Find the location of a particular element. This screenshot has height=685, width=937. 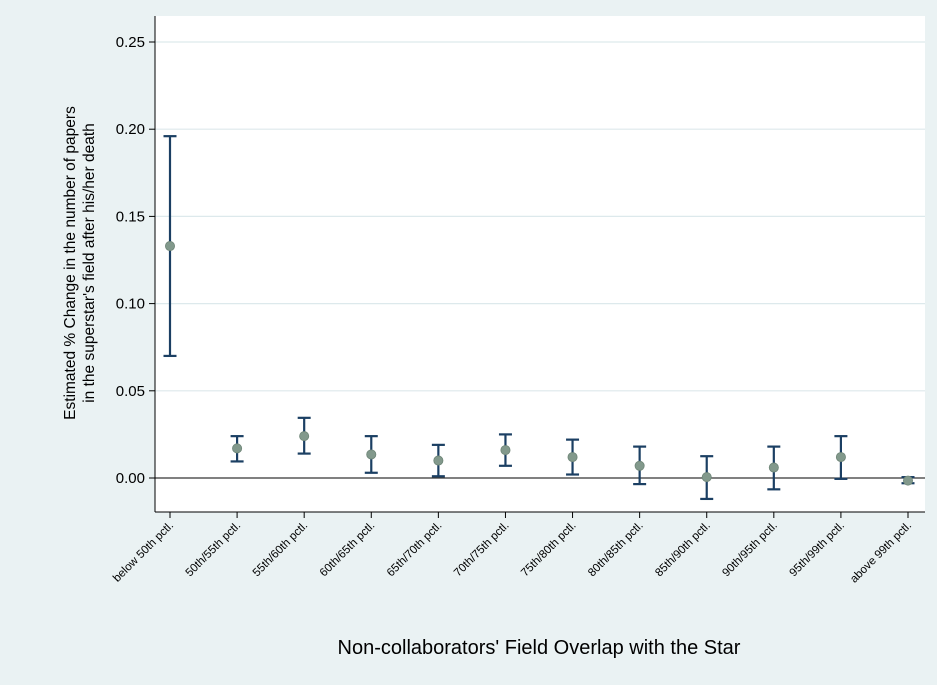

y-tick-label-0: 0.00 is located at coordinates (130, 478).